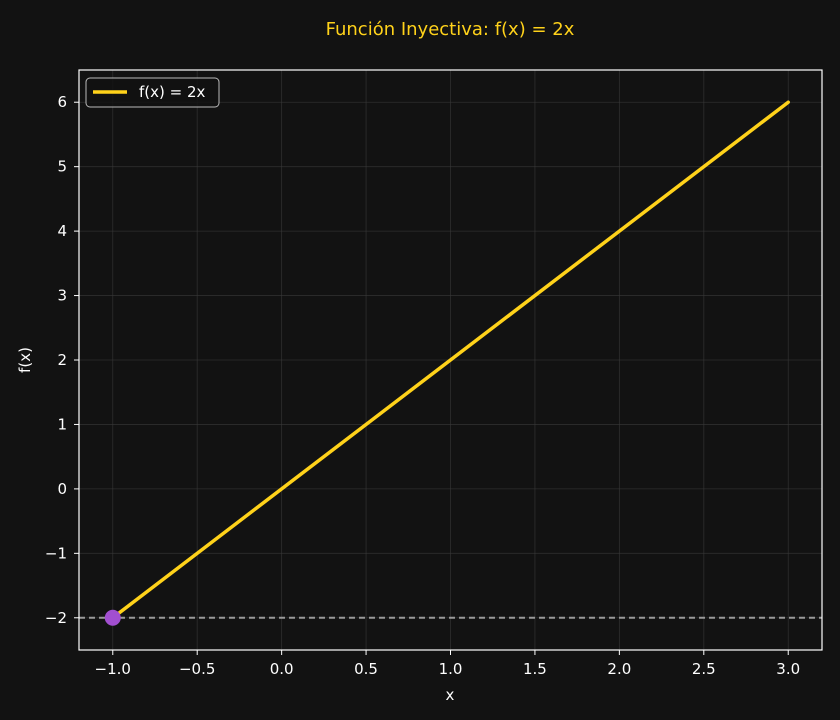 This screenshot has height=720, width=840. Describe the element at coordinates (62, 424) in the screenshot. I see `y-tick-label: 1` at that location.